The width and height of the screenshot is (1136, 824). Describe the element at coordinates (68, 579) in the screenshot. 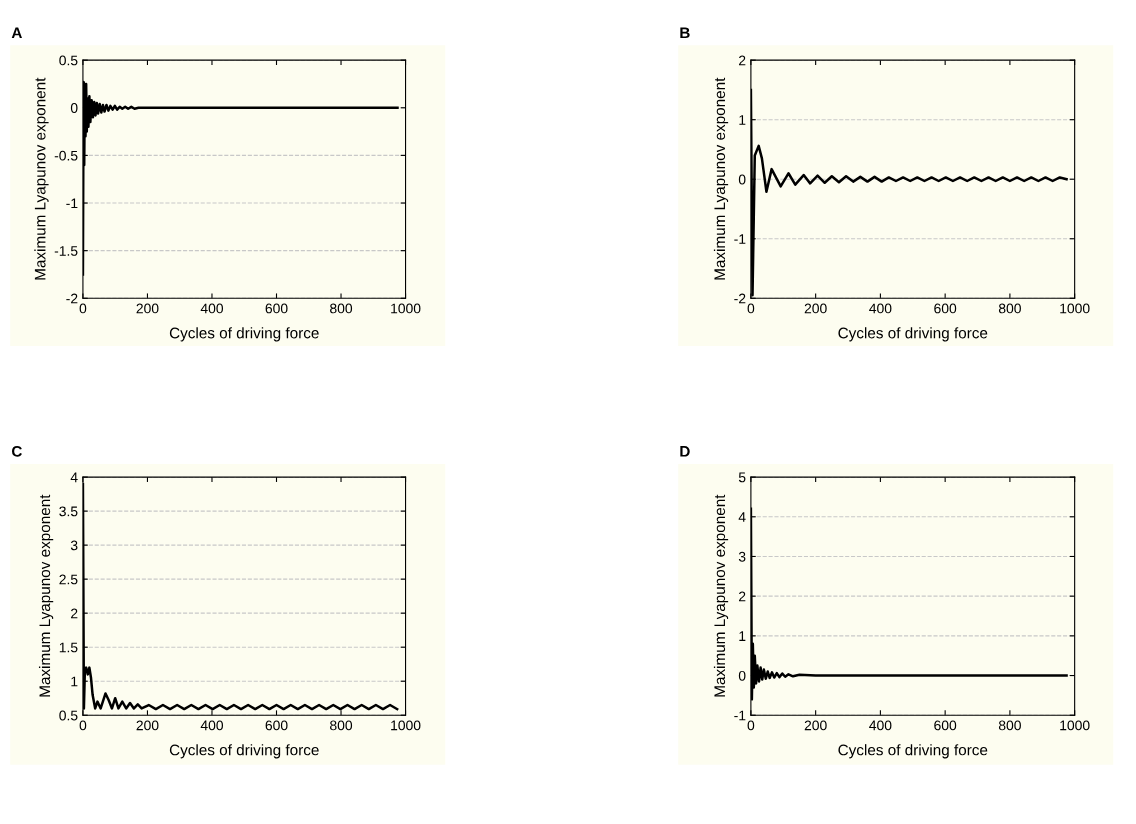

I see `y-tick-label: 2.5` at that location.